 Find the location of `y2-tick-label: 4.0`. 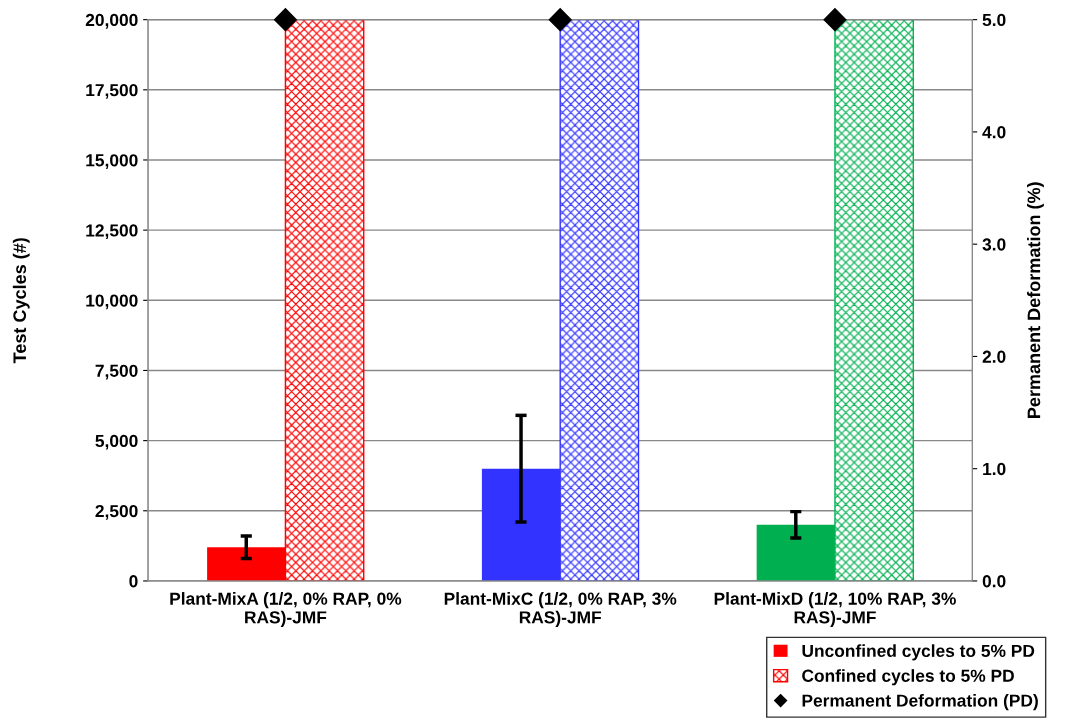

y2-tick-label: 4.0 is located at coordinates (994, 132).